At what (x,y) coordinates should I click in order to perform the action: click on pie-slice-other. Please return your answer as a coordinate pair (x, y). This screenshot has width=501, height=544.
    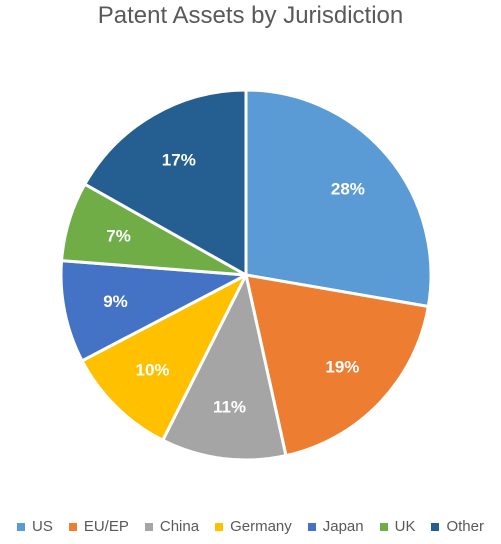
    Looking at the image, I should click on (165, 182).